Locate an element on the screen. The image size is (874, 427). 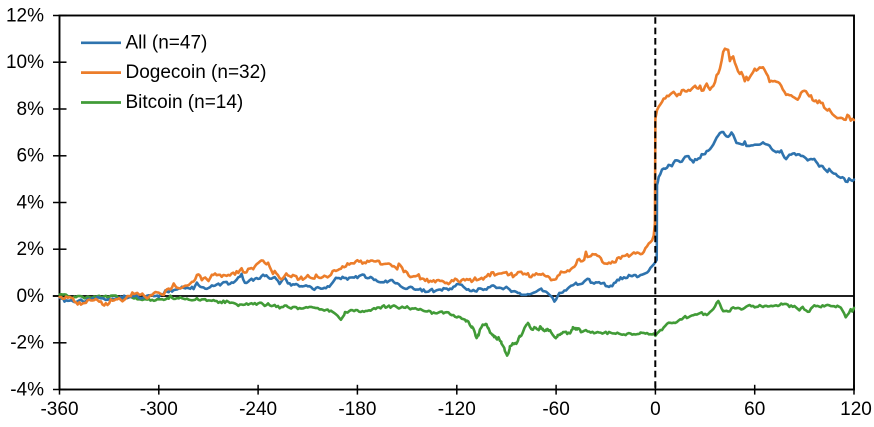
svg-text: -4% is located at coordinates (27, 389).